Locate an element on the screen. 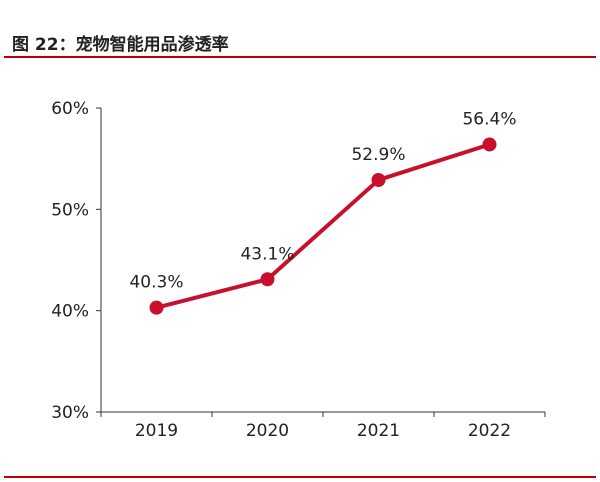 This screenshot has width=600, height=482. y-tick-label: 60% is located at coordinates (70, 109).